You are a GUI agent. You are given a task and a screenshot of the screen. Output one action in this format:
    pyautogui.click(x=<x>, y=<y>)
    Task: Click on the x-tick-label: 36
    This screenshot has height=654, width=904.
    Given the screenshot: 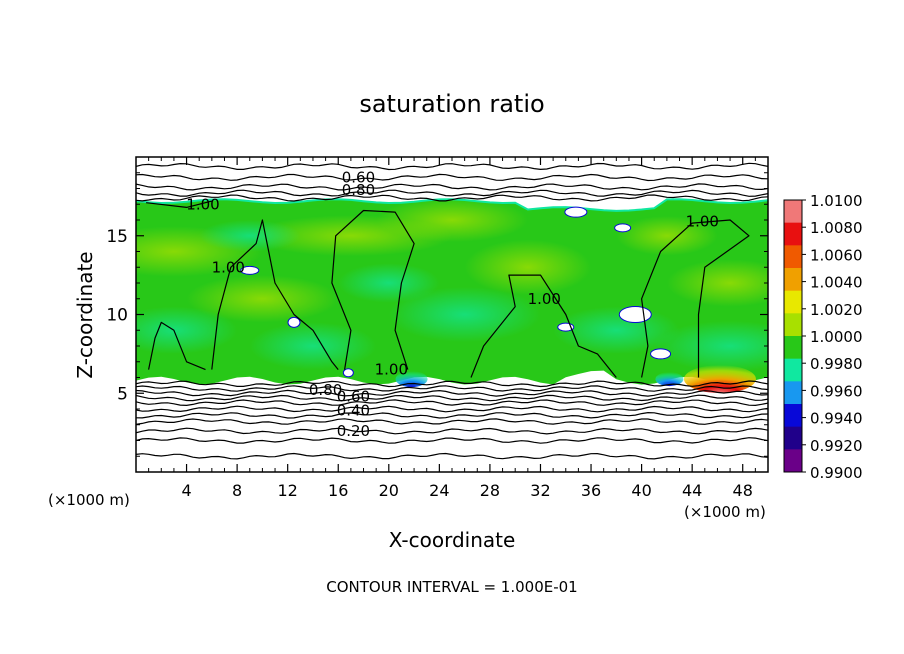 What is the action you would take?
    pyautogui.click(x=591, y=490)
    